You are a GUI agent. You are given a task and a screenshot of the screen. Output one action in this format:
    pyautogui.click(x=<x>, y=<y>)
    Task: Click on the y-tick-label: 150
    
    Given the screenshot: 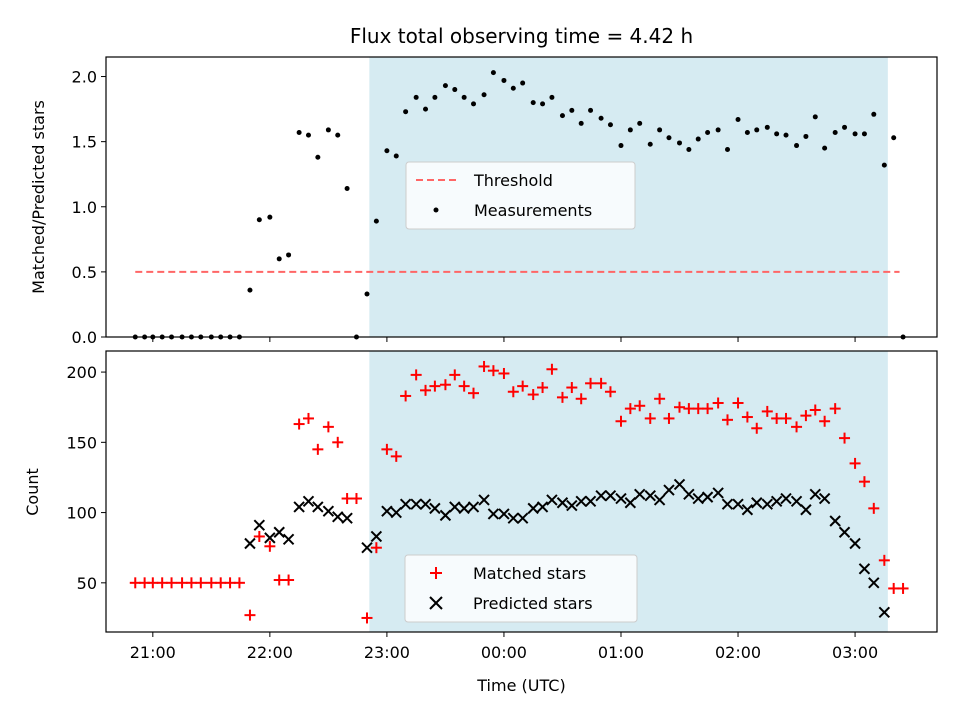 What is the action you would take?
    pyautogui.click(x=81, y=442)
    